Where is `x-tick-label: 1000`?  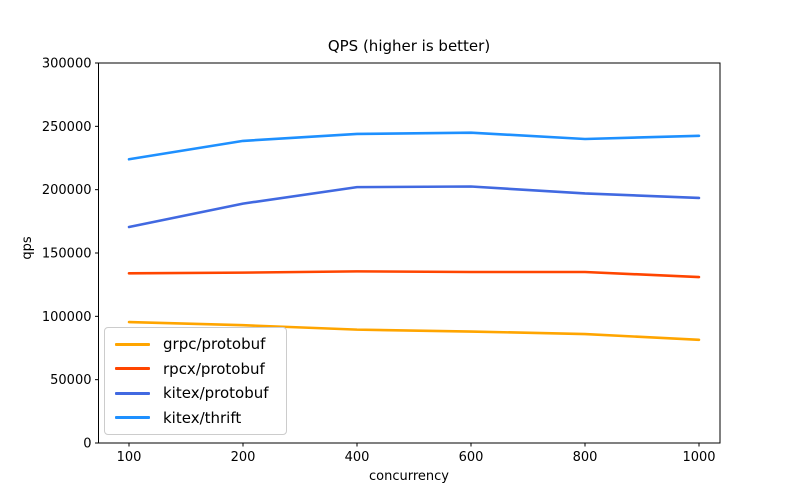
x-tick-label: 1000 is located at coordinates (698, 457).